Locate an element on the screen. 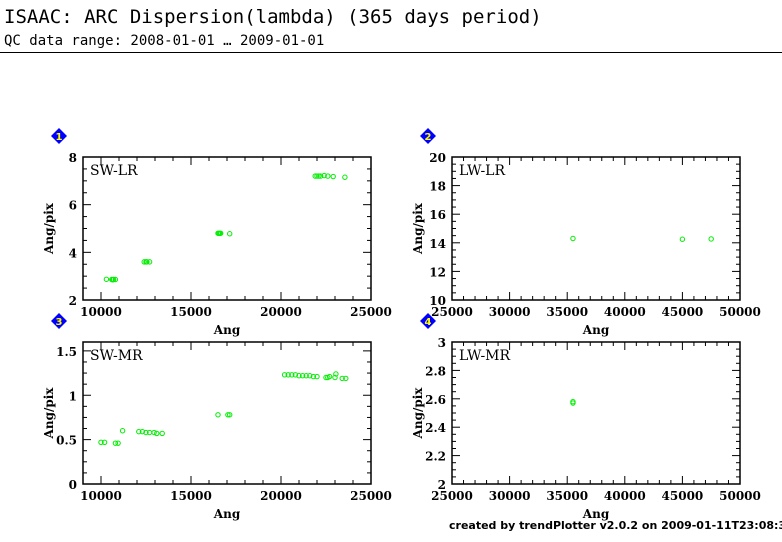 The image size is (782, 542). y-tick-label: 8 is located at coordinates (73, 158).